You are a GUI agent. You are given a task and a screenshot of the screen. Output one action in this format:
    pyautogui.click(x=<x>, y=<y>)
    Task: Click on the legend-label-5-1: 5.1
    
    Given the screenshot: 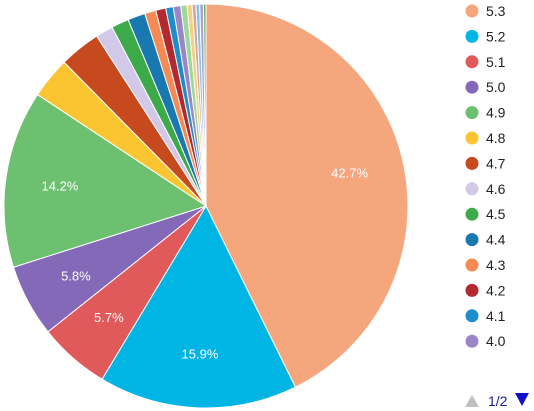 What is the action you would take?
    pyautogui.click(x=496, y=62)
    